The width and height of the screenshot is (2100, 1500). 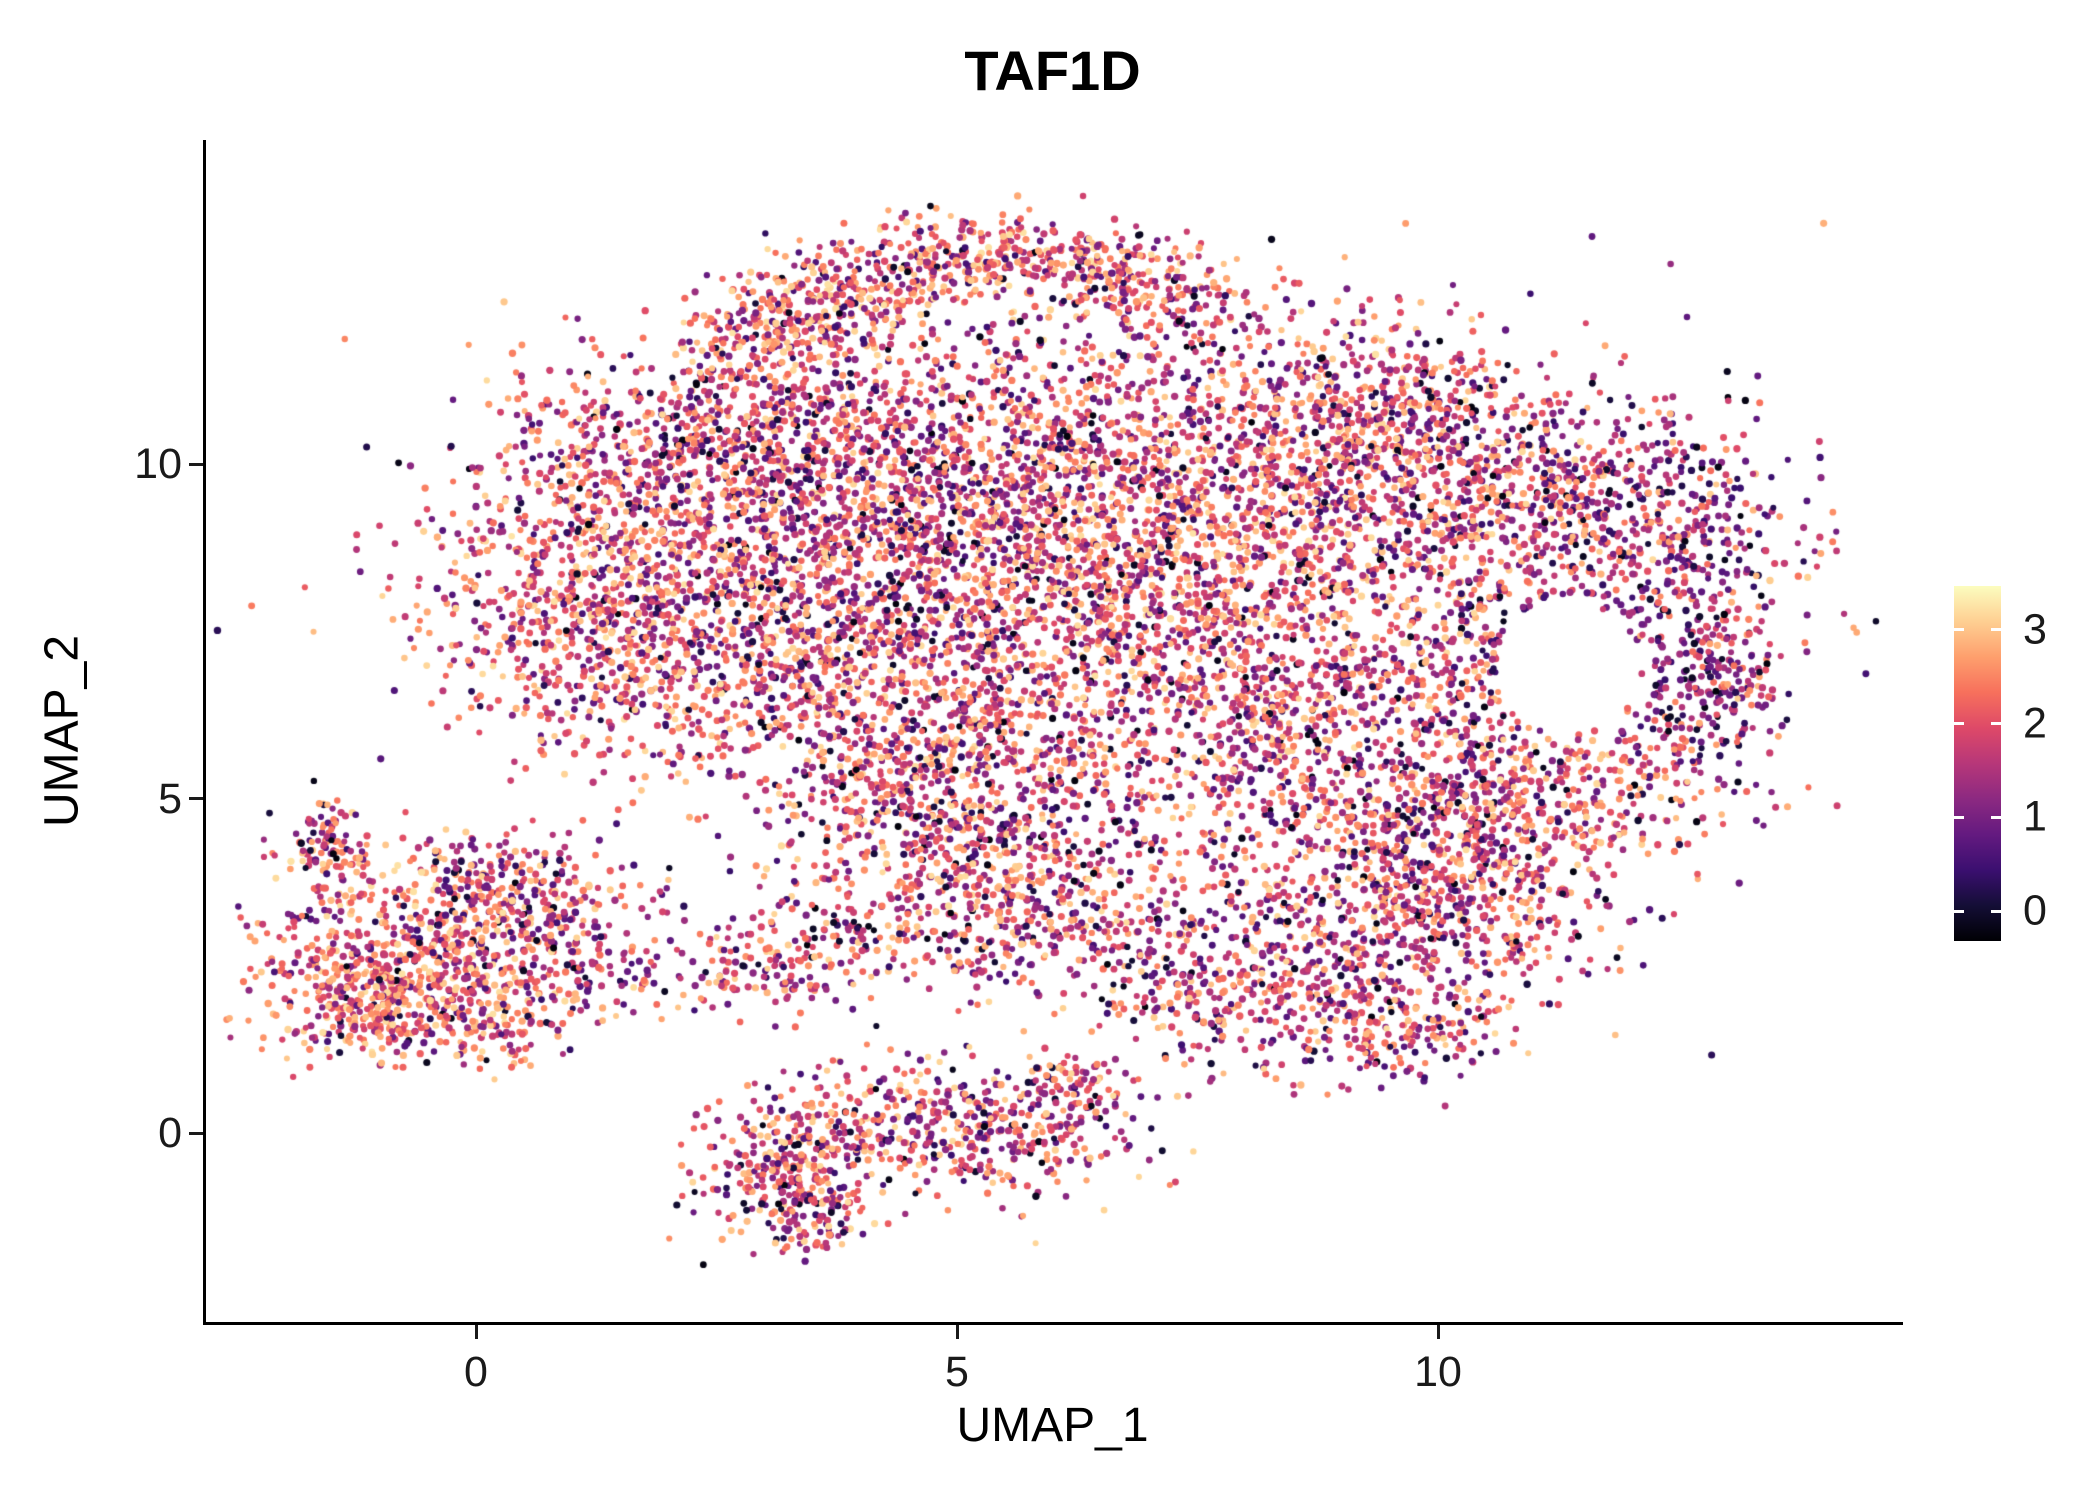 I want to click on chart-title: TAF1D, so click(x=1052, y=70).